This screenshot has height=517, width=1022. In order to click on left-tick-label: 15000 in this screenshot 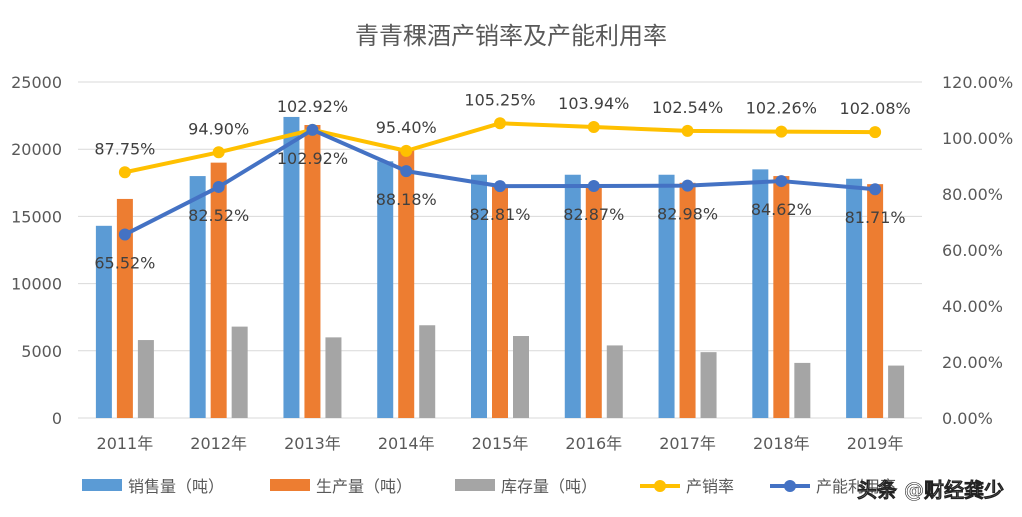, I will do `click(36, 216)`.